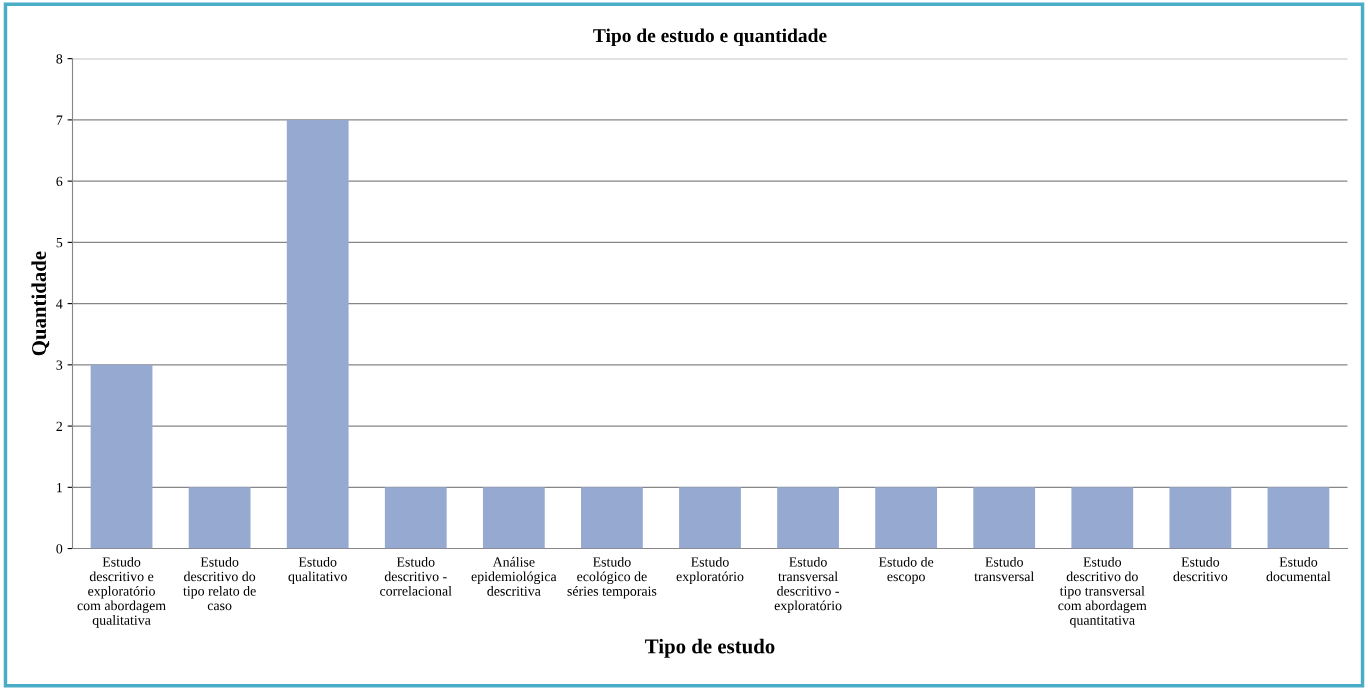  What do you see at coordinates (59, 181) in the screenshot?
I see `y-tick-label: 6` at bounding box center [59, 181].